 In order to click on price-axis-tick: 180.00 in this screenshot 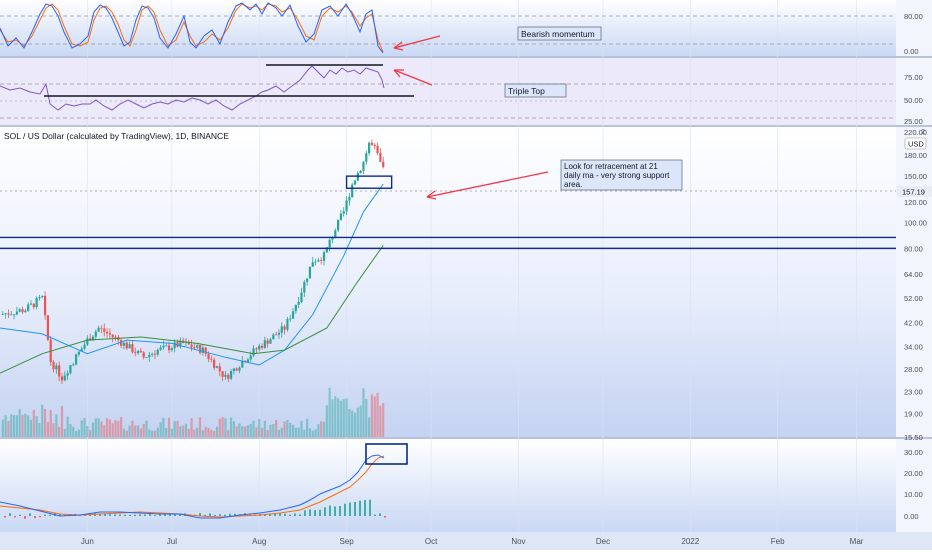, I will do `click(915, 155)`.